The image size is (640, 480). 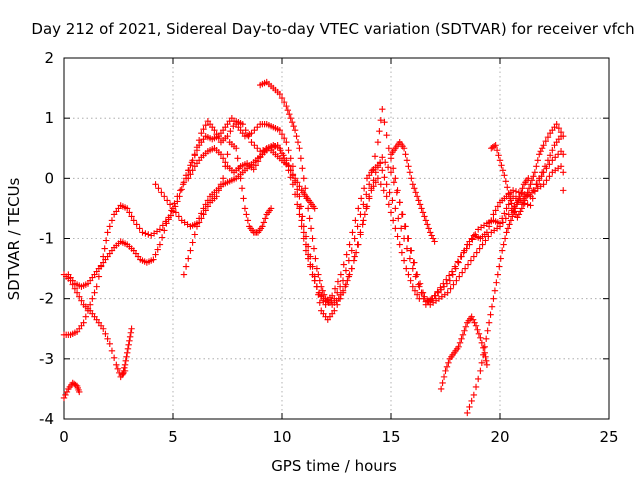 I want to click on x-tick-label: 25, so click(x=608, y=437).